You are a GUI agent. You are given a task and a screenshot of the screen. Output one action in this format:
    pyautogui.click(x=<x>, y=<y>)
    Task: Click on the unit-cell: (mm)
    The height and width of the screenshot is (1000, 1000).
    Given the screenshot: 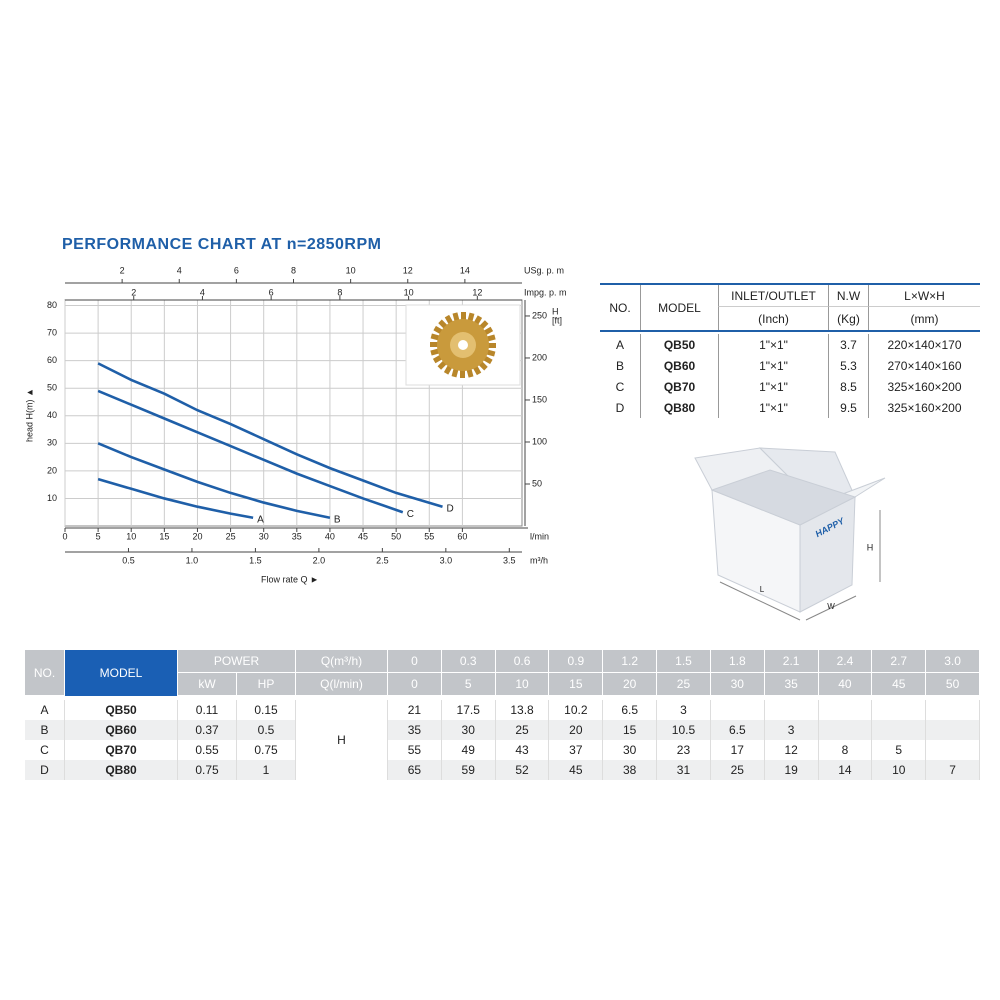 What is the action you would take?
    pyautogui.click(x=924, y=318)
    